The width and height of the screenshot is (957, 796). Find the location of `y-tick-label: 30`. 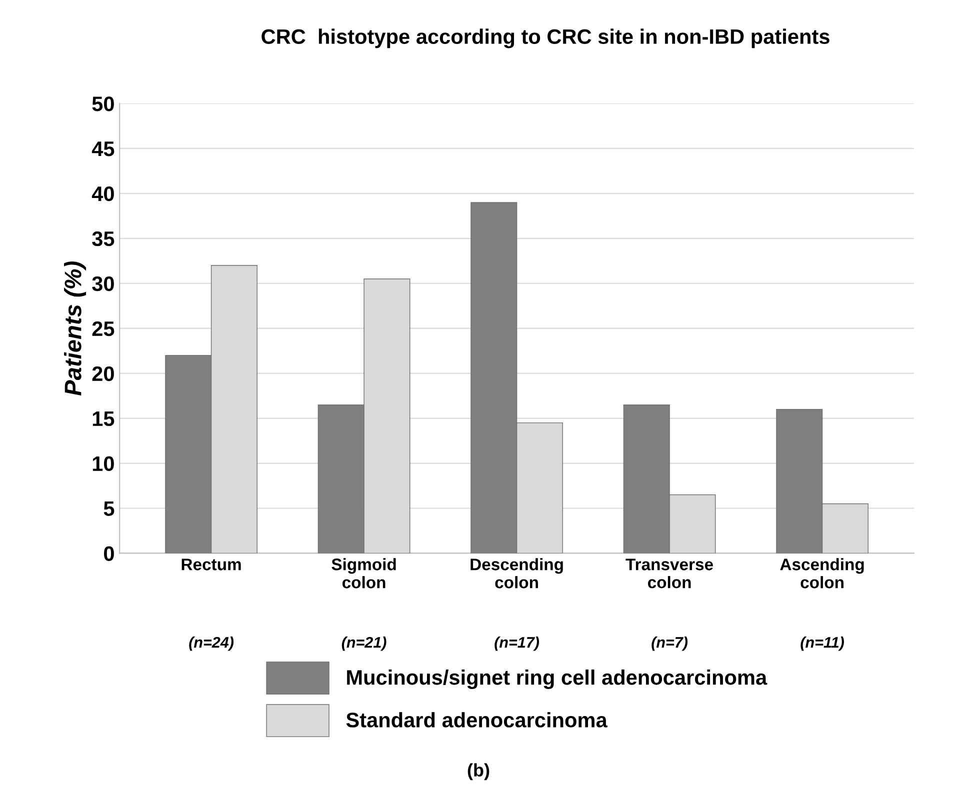

y-tick-label: 30 is located at coordinates (103, 284).